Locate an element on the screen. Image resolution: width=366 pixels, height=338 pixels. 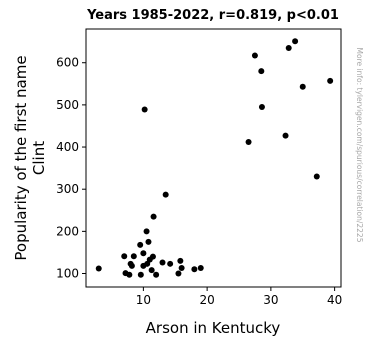
y-tick-label: 600 is located at coordinates (67, 63).